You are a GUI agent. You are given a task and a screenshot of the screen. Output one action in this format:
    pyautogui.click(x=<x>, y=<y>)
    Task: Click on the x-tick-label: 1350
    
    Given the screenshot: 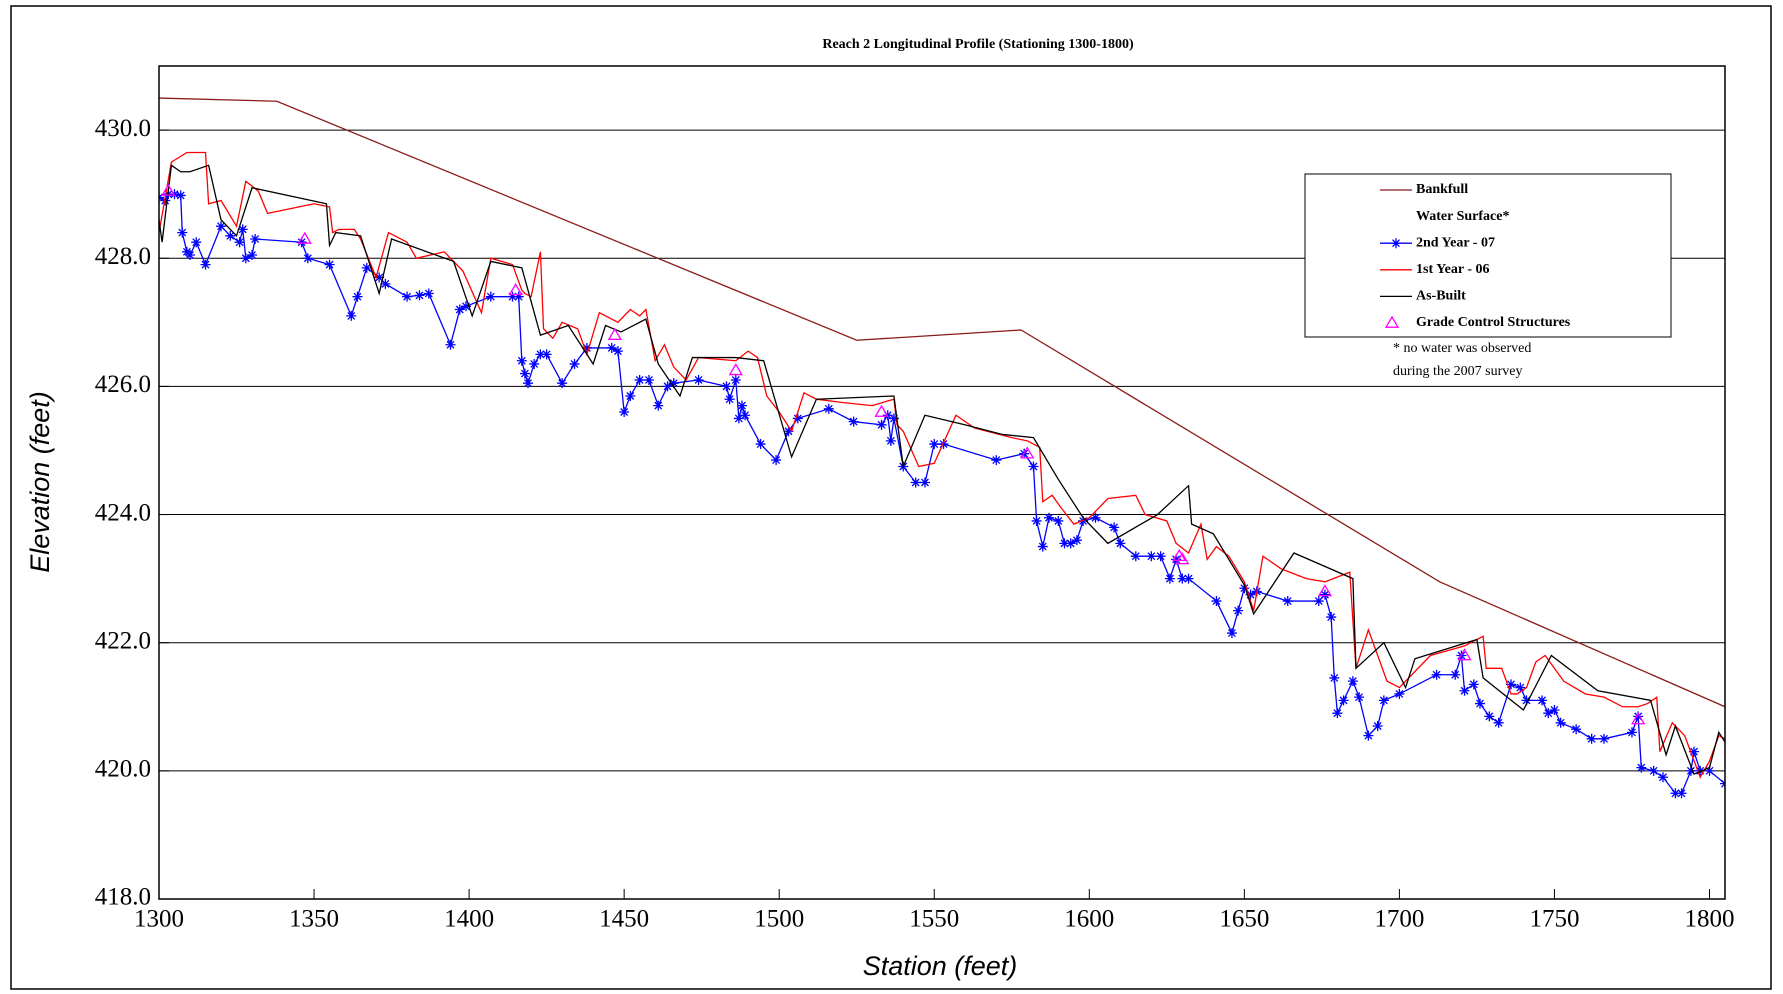 What is the action you would take?
    pyautogui.click(x=314, y=919)
    